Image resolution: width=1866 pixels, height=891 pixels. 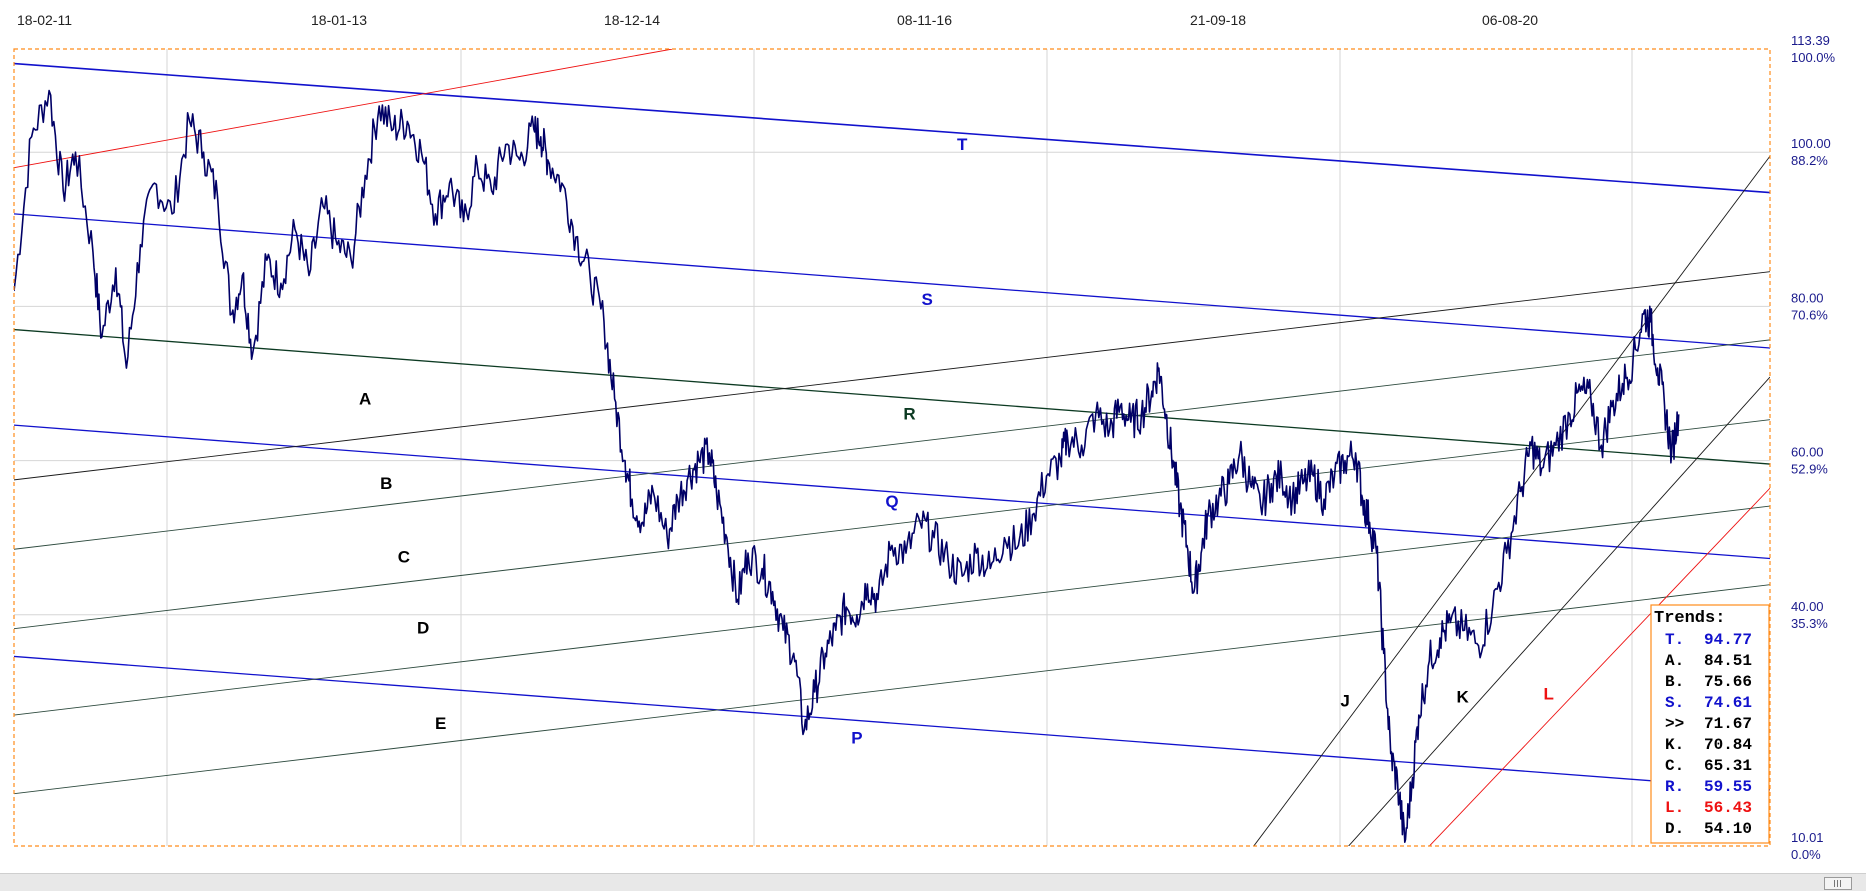 What do you see at coordinates (339, 20) in the screenshot?
I see `x-tick-label: 18-01-13` at bounding box center [339, 20].